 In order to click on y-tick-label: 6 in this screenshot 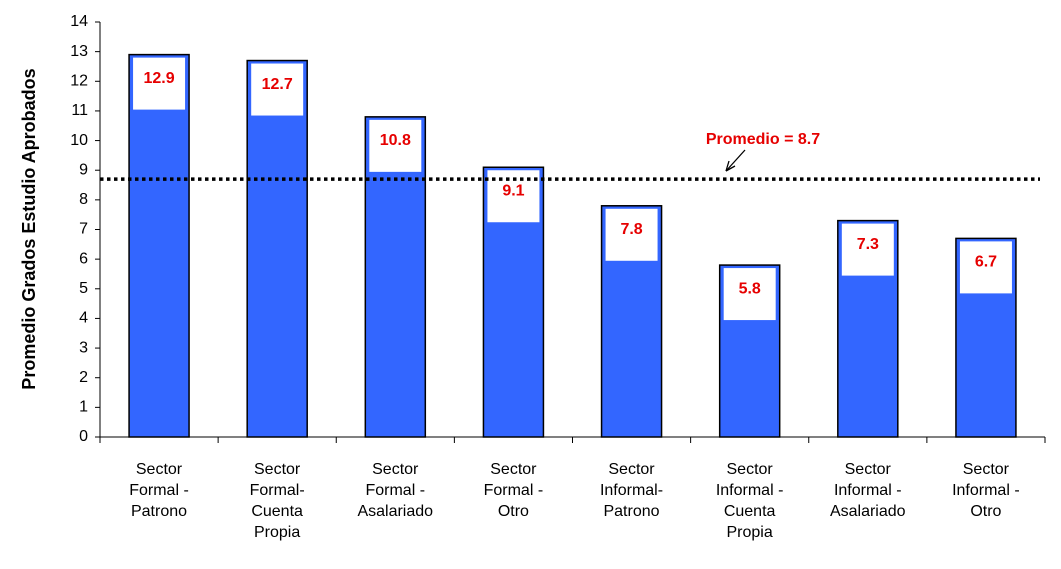, I will do `click(83, 258)`.